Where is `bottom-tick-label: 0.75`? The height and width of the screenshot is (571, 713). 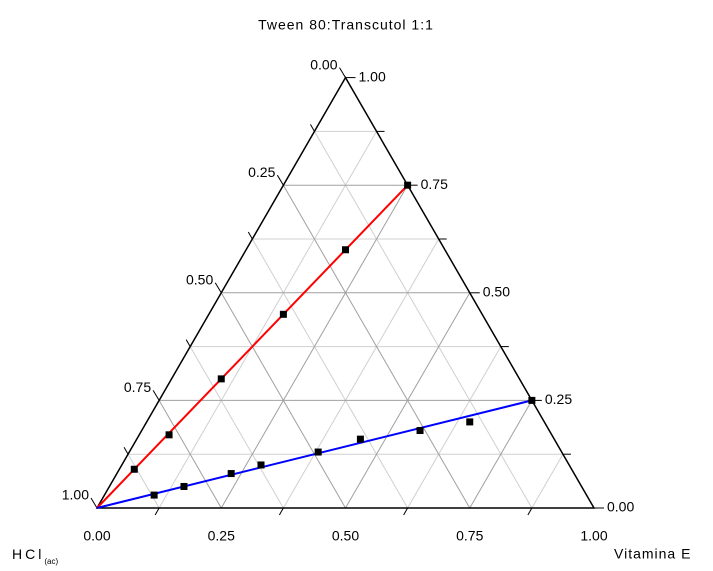 bottom-tick-label: 0.75 is located at coordinates (469, 536).